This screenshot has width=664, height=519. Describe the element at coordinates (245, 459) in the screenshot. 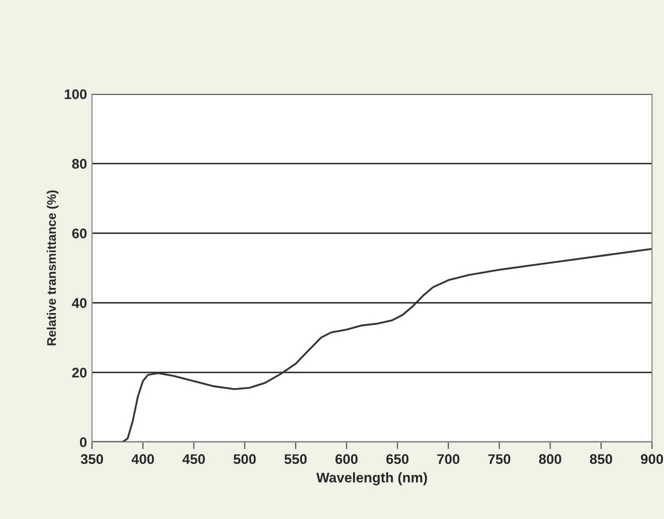

I see `x-tick-label: 500` at that location.